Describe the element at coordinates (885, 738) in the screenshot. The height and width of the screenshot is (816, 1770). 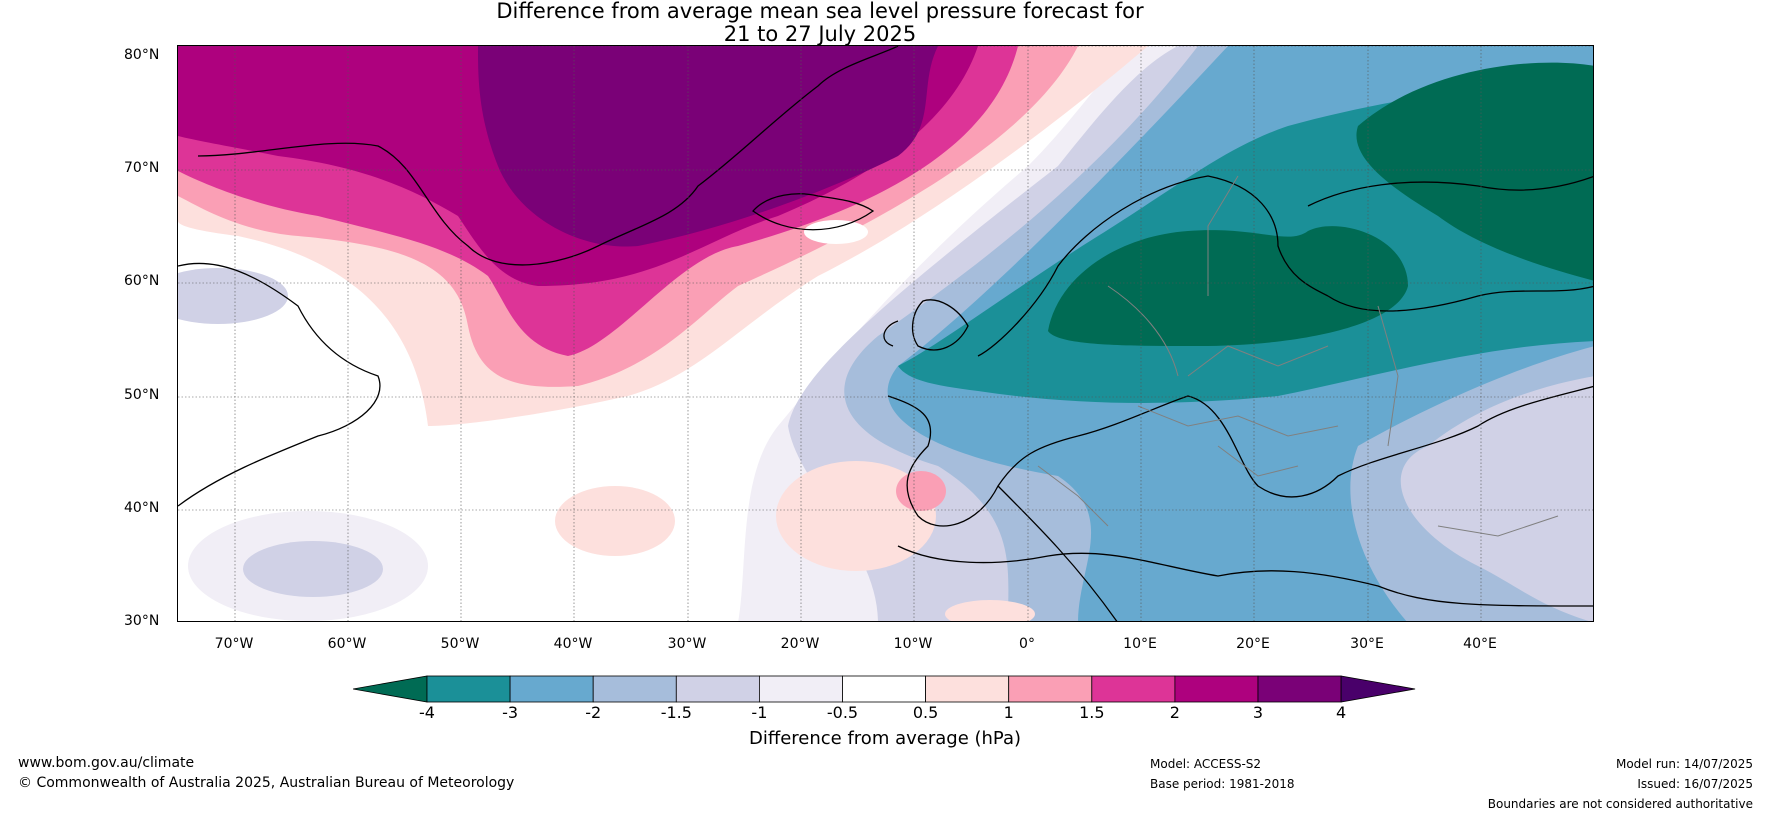
I see `colorbar-title: Difference from average (hPa)` at that location.